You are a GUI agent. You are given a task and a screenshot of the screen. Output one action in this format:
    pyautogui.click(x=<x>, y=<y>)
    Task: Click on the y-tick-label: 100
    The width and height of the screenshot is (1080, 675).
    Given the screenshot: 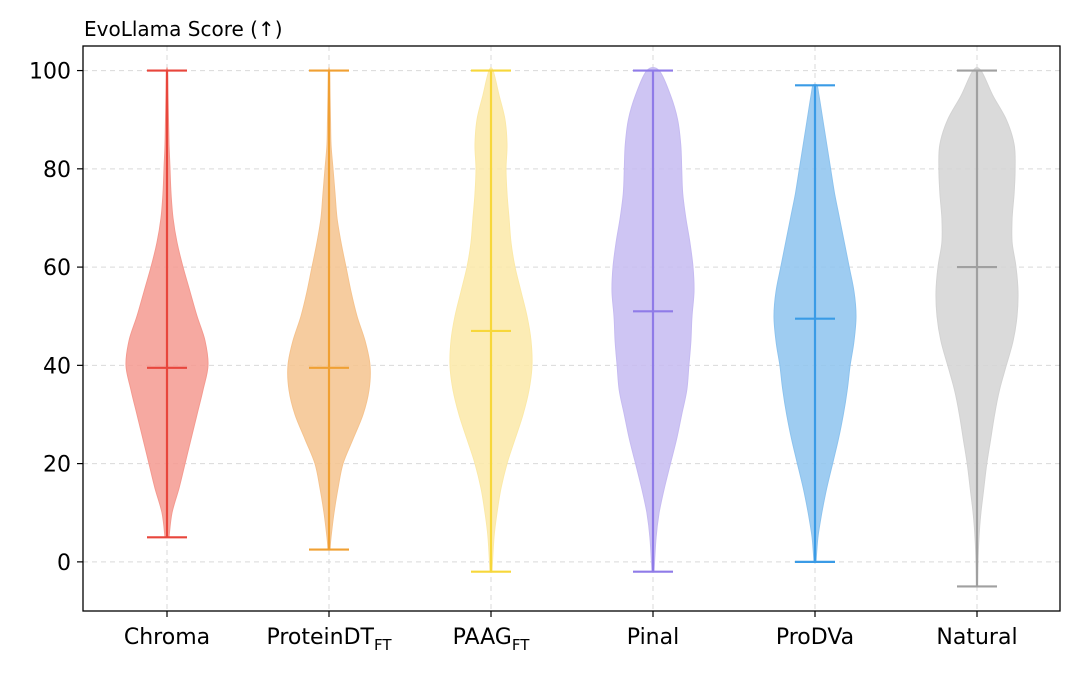 What is the action you would take?
    pyautogui.click(x=50, y=72)
    